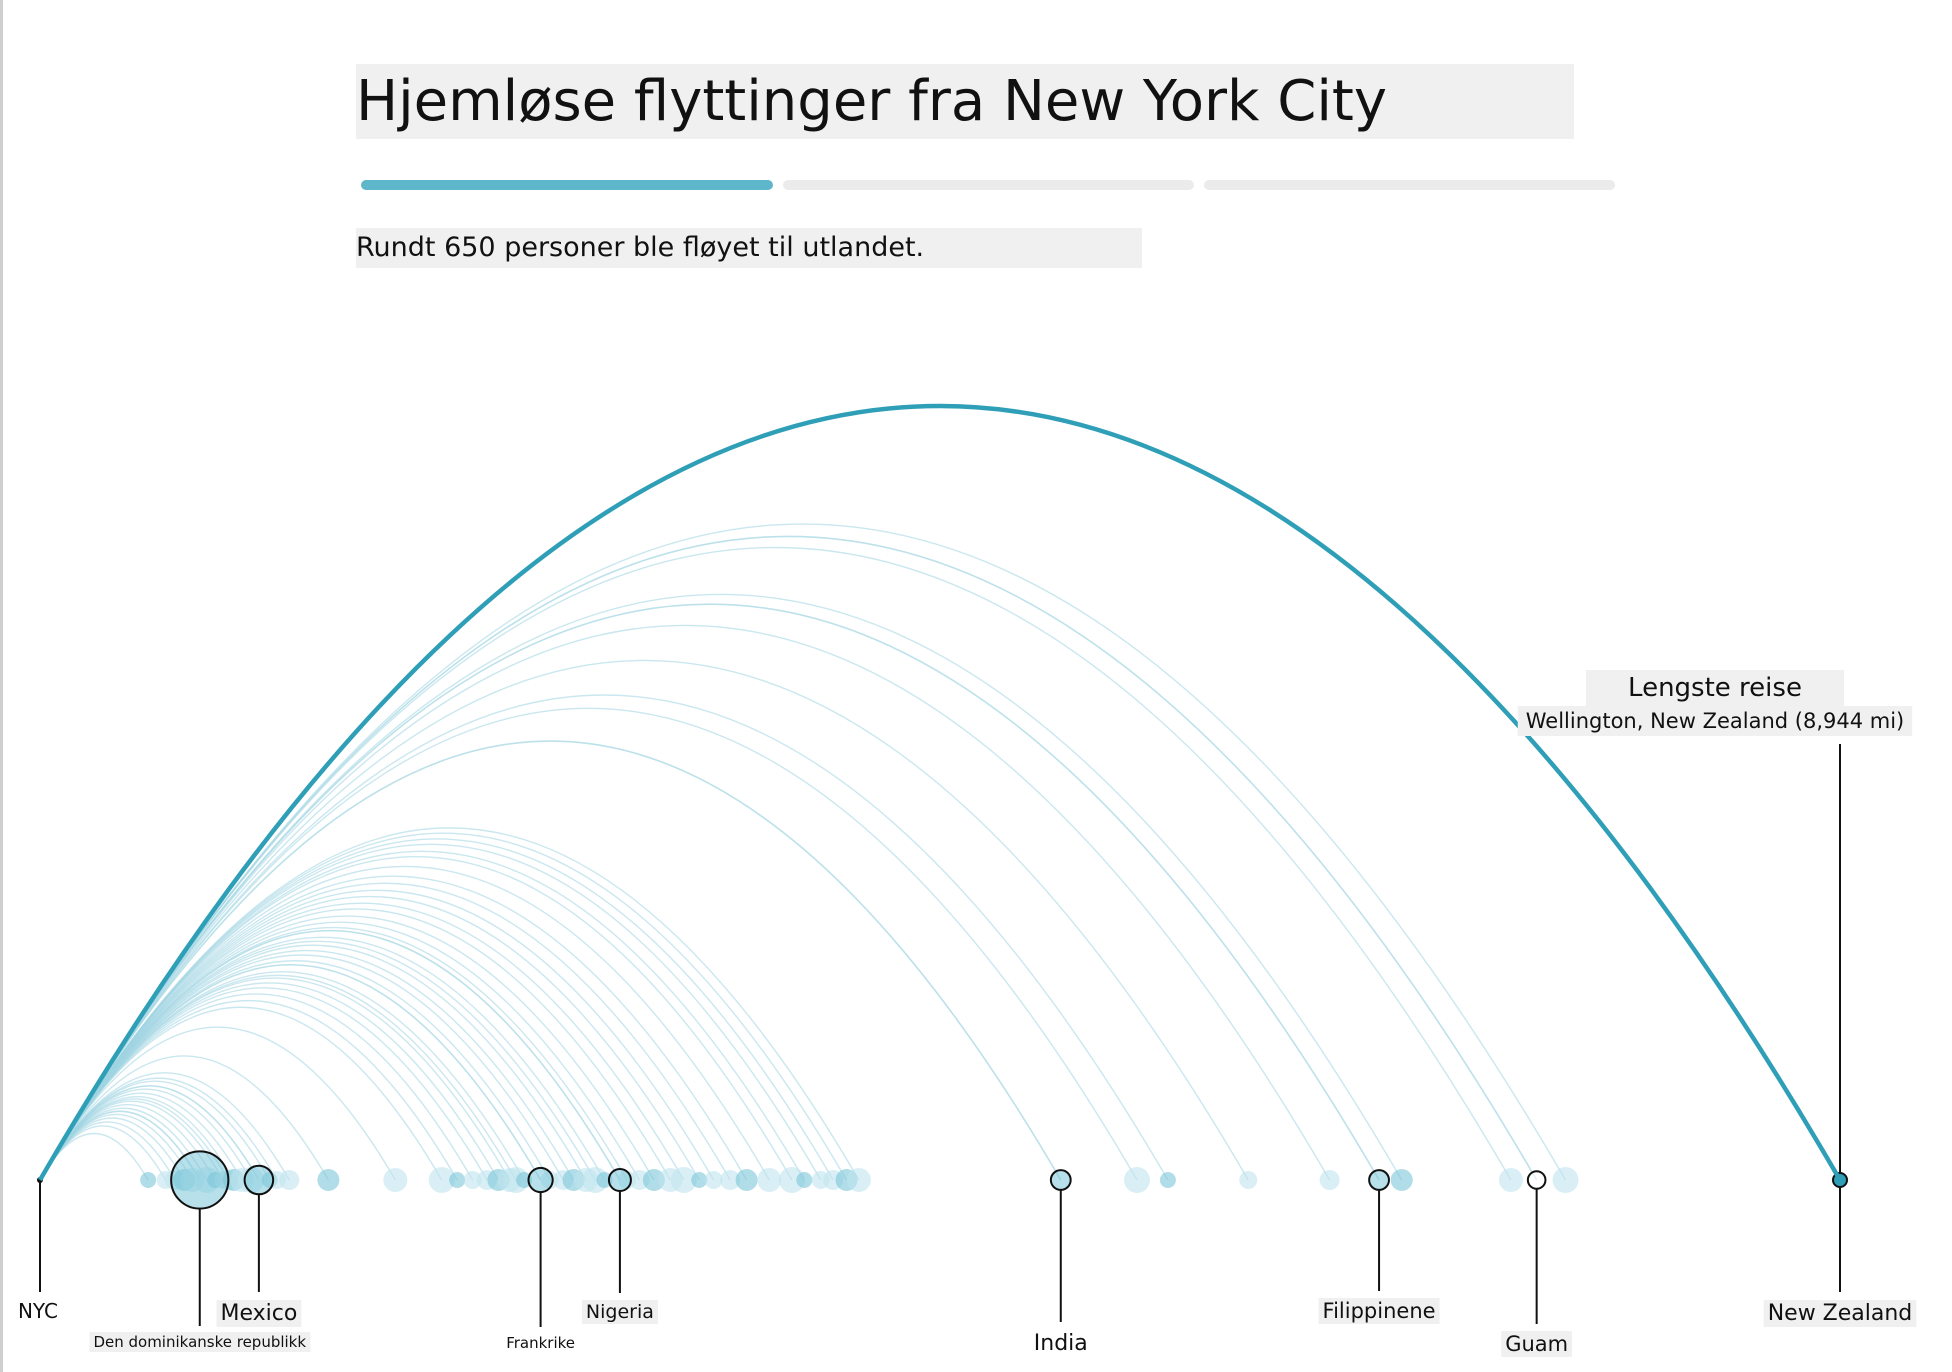 This screenshot has height=1372, width=1952. I want to click on leader-lines-group, so click(940, 1253).